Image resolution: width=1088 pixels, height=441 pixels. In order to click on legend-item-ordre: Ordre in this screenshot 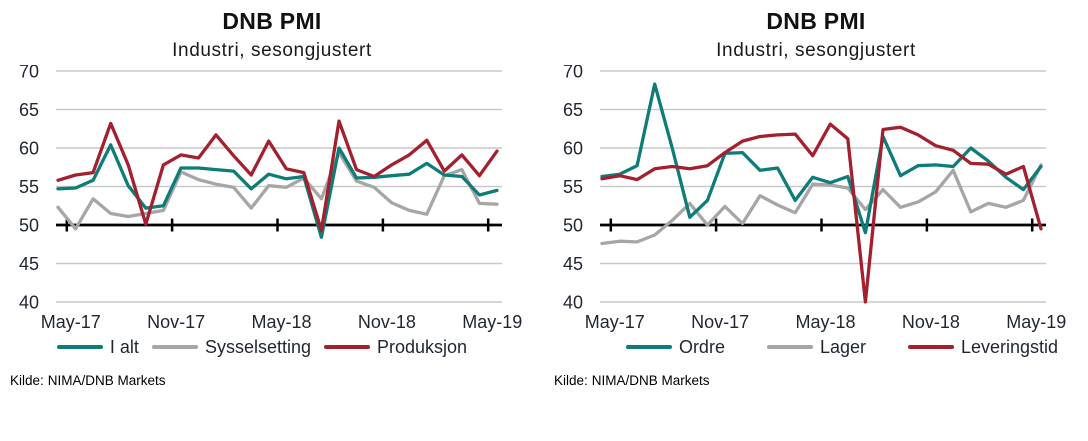, I will do `click(675, 347)`.